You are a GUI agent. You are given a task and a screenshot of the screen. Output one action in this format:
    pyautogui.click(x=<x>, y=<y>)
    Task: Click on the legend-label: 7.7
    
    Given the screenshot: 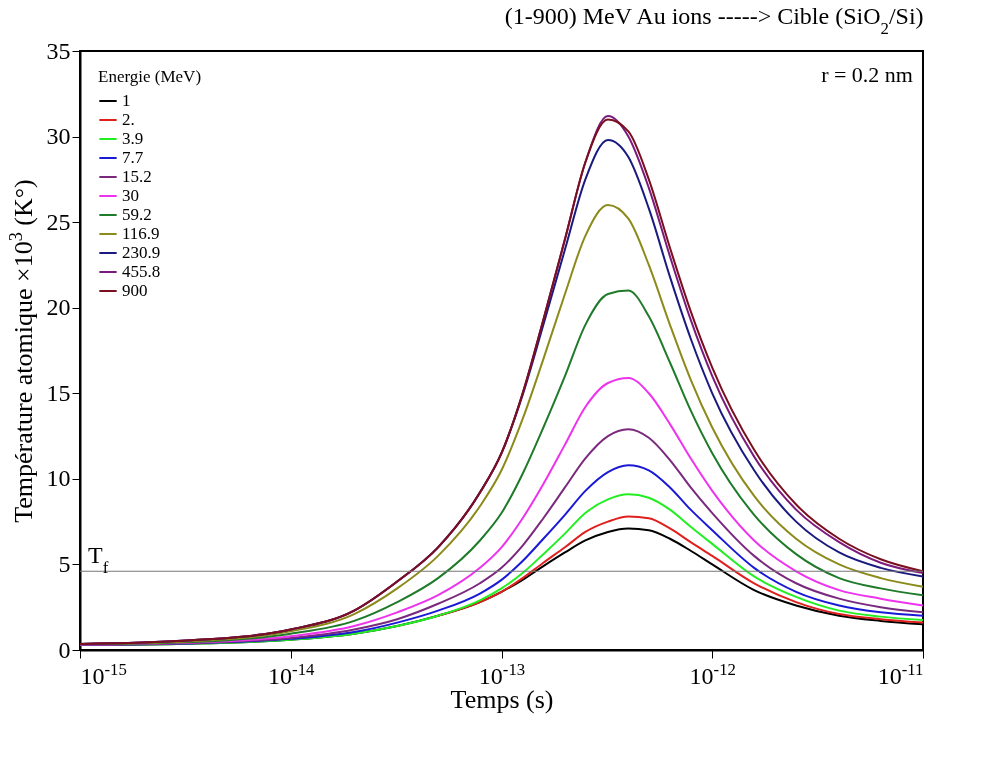 What is the action you would take?
    pyautogui.click(x=133, y=157)
    